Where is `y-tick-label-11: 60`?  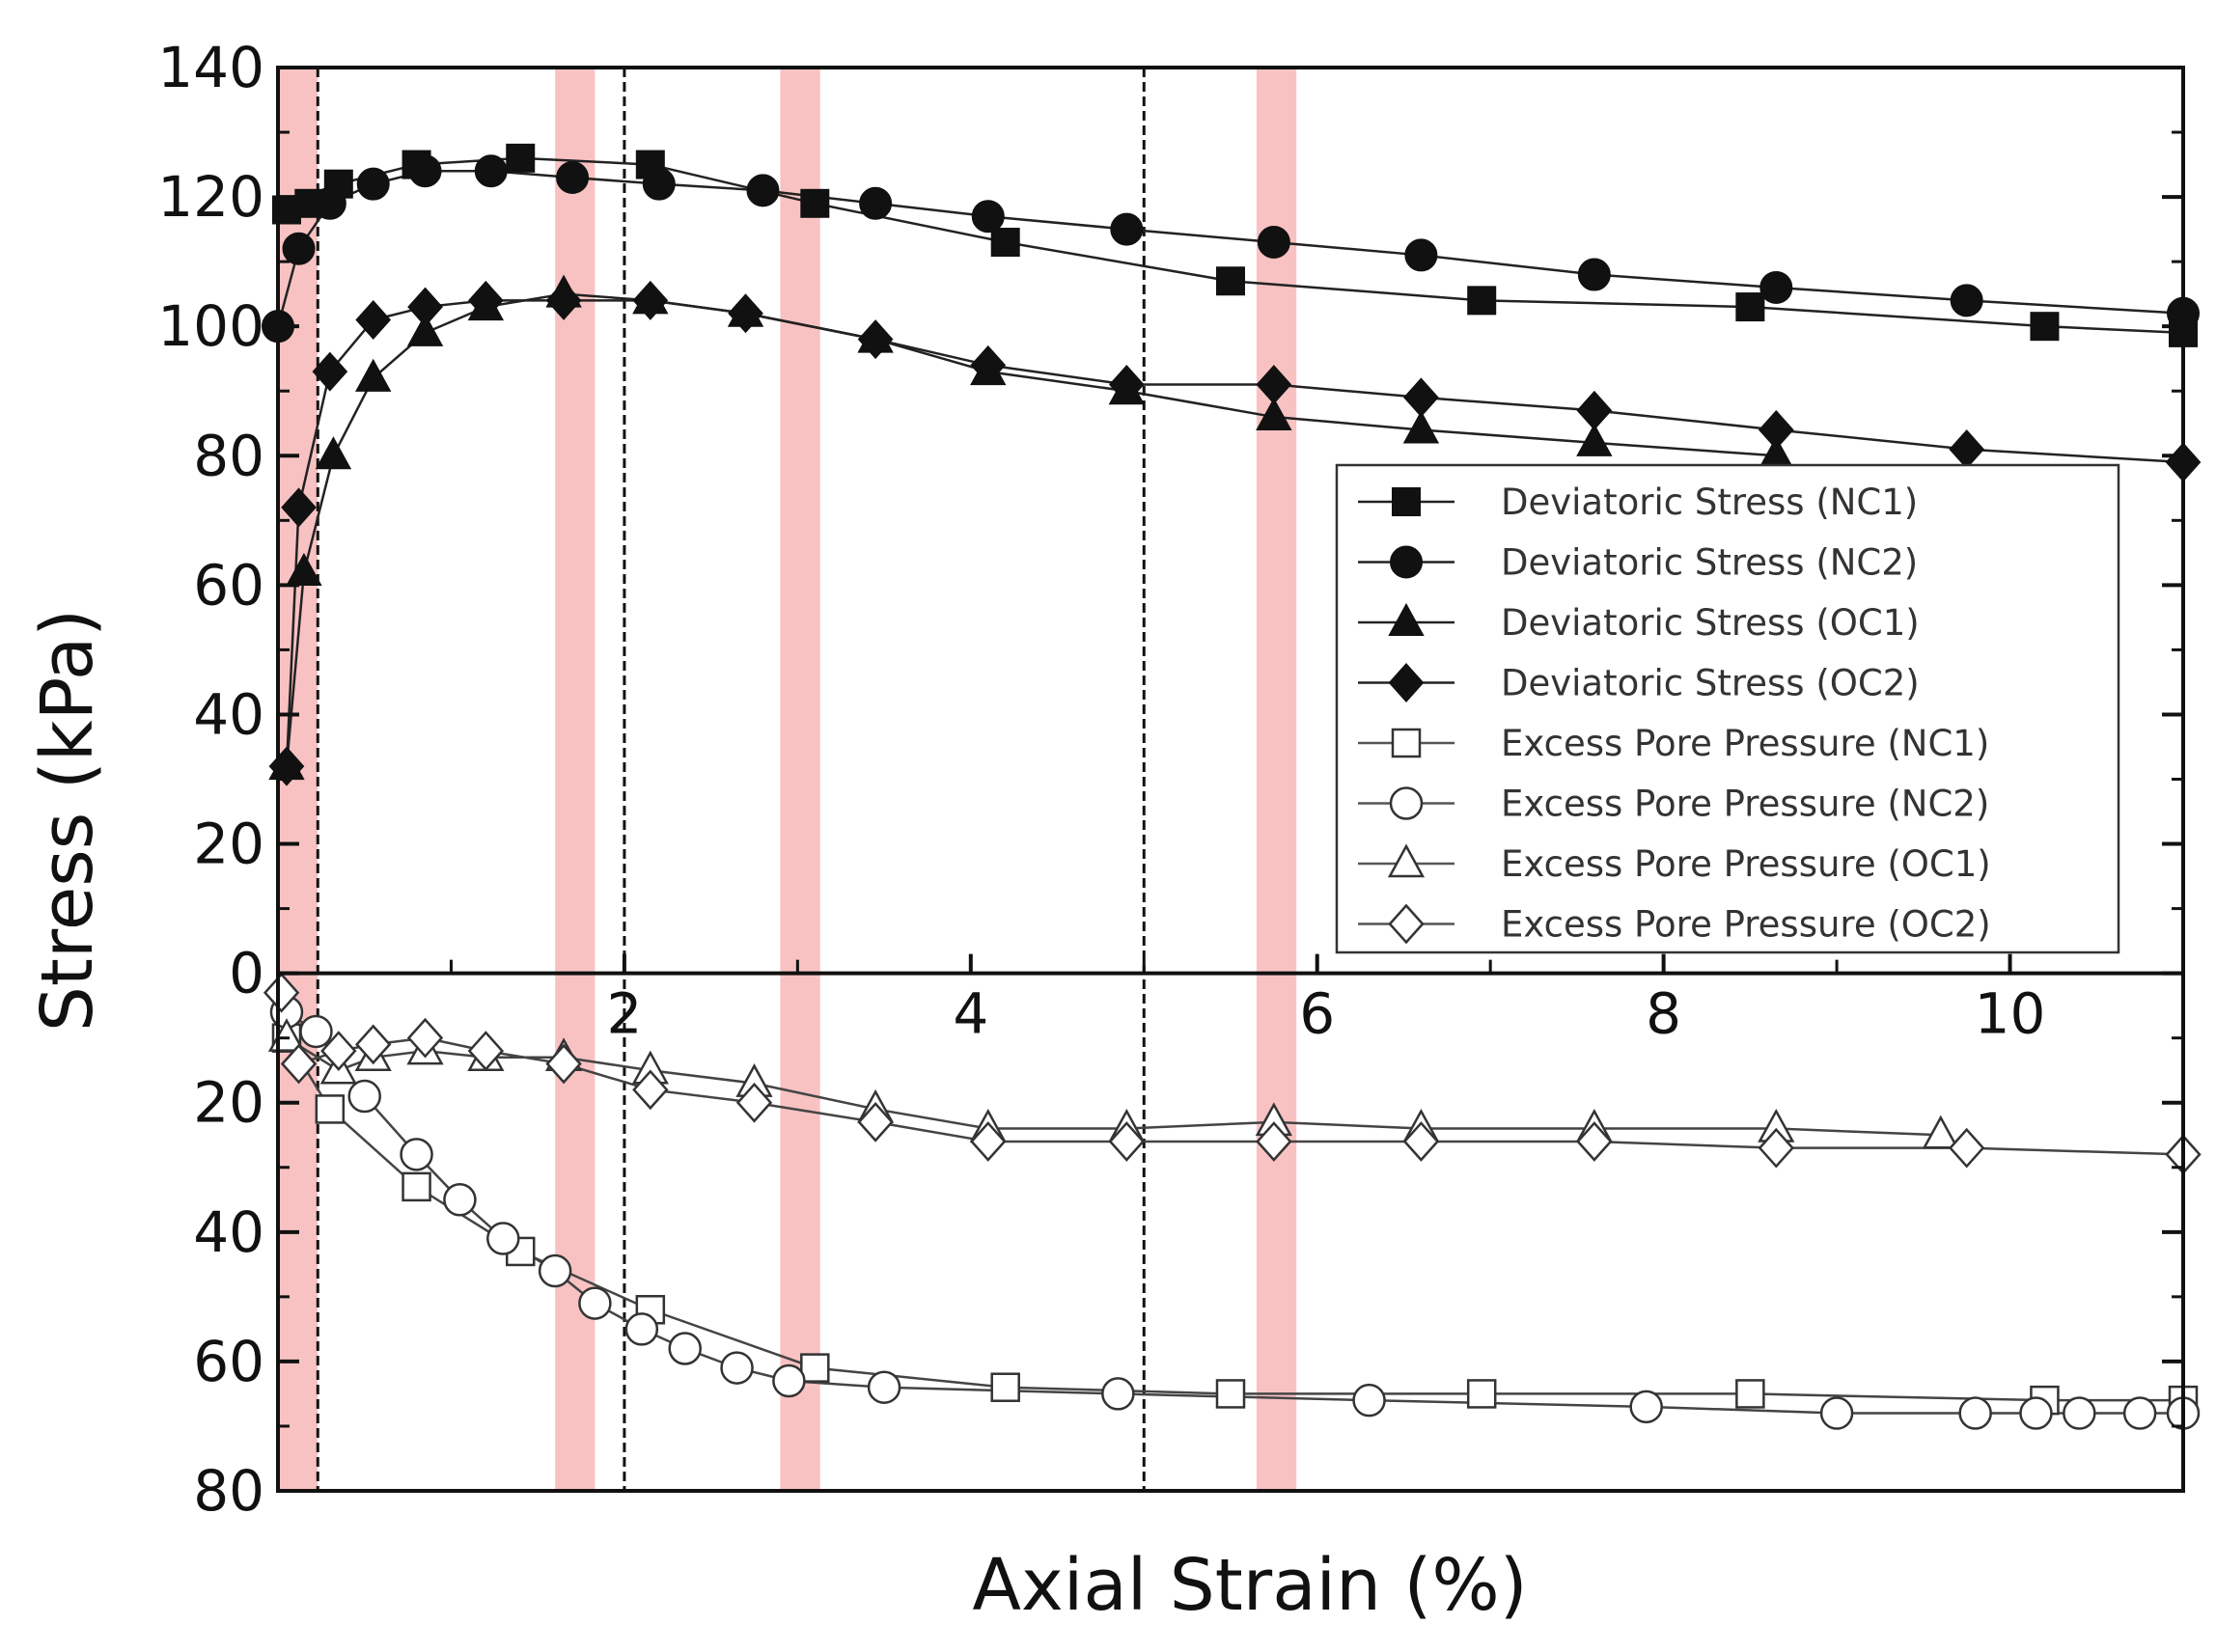 y-tick-label-11: 60 is located at coordinates (228, 1361).